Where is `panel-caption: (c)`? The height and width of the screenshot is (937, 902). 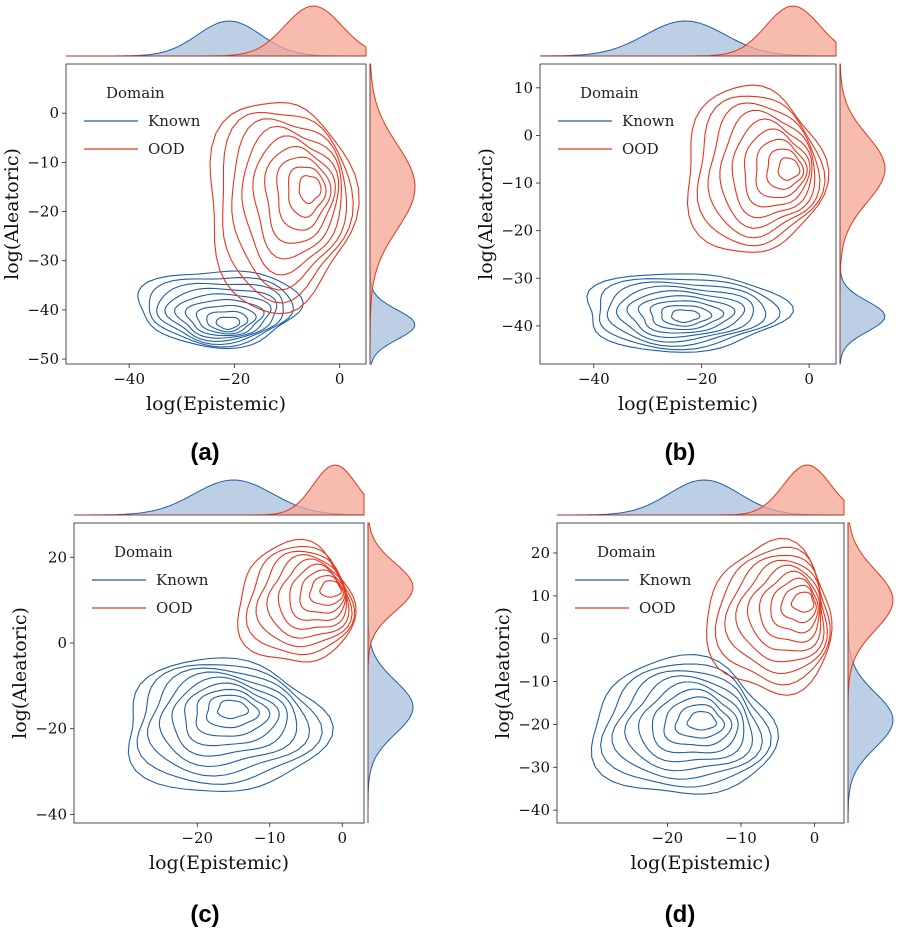
panel-caption: (c) is located at coordinates (204, 914).